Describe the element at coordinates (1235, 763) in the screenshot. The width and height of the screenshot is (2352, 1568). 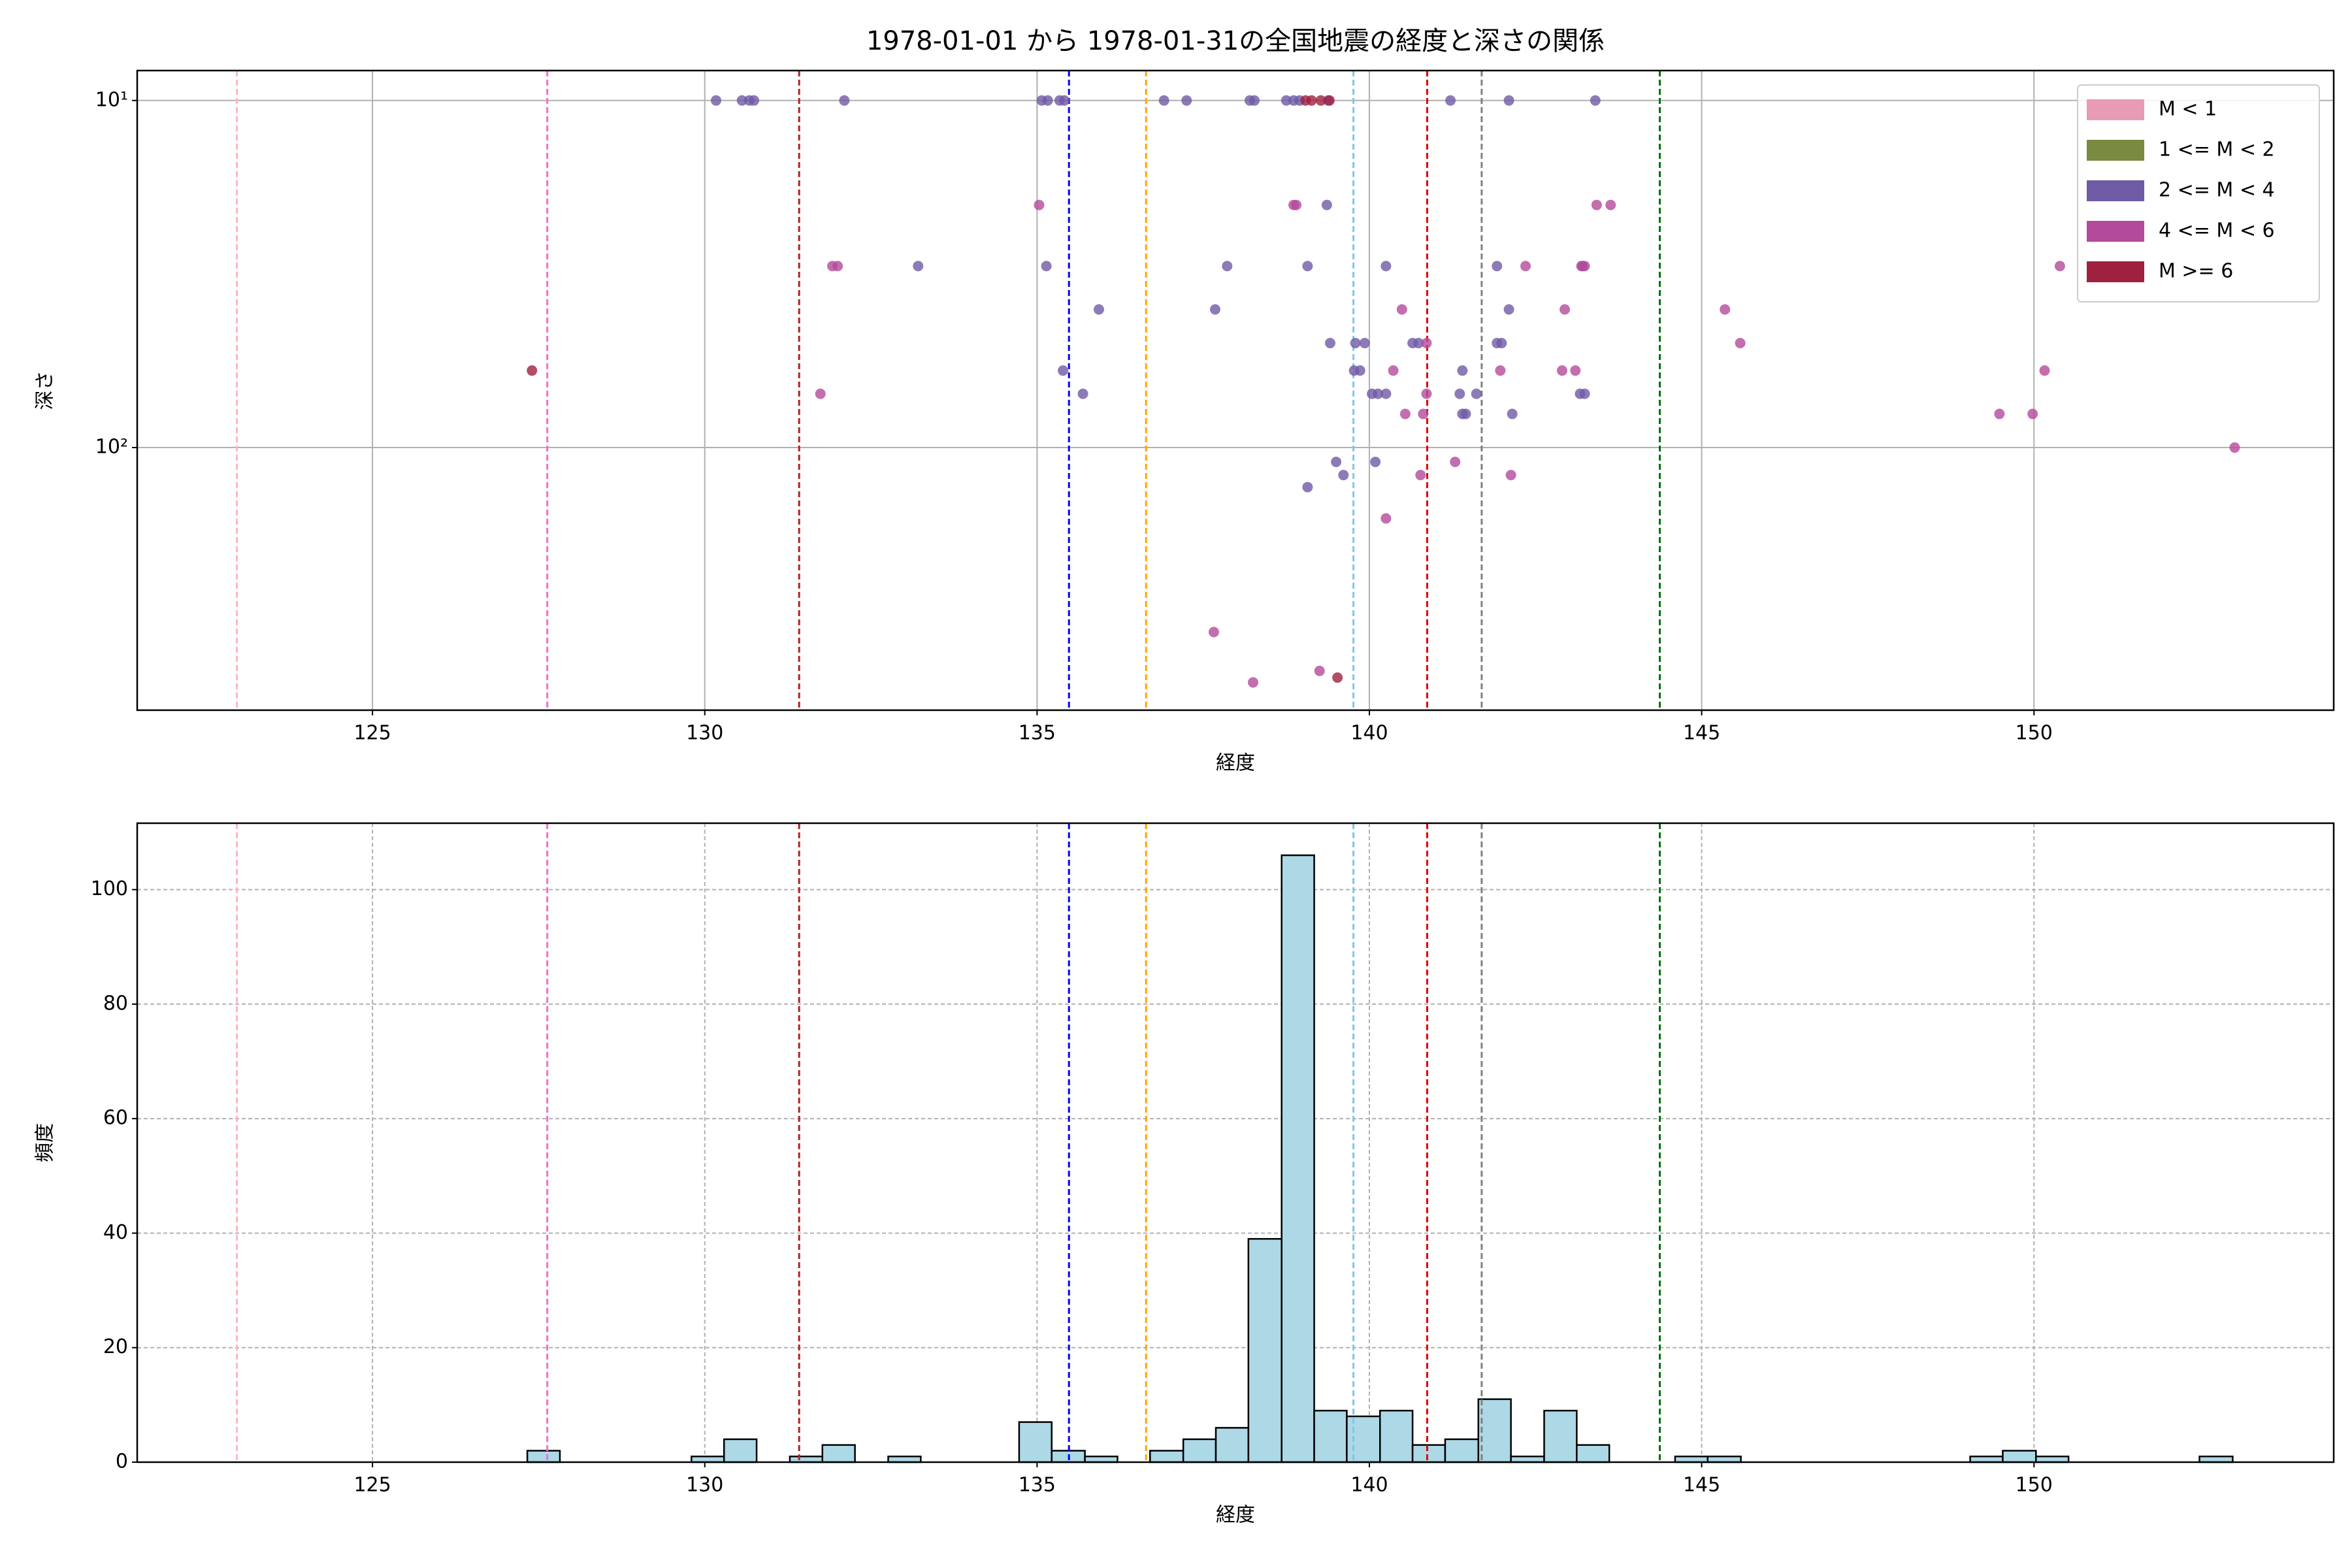
I see `x-axis-label: 経度` at that location.